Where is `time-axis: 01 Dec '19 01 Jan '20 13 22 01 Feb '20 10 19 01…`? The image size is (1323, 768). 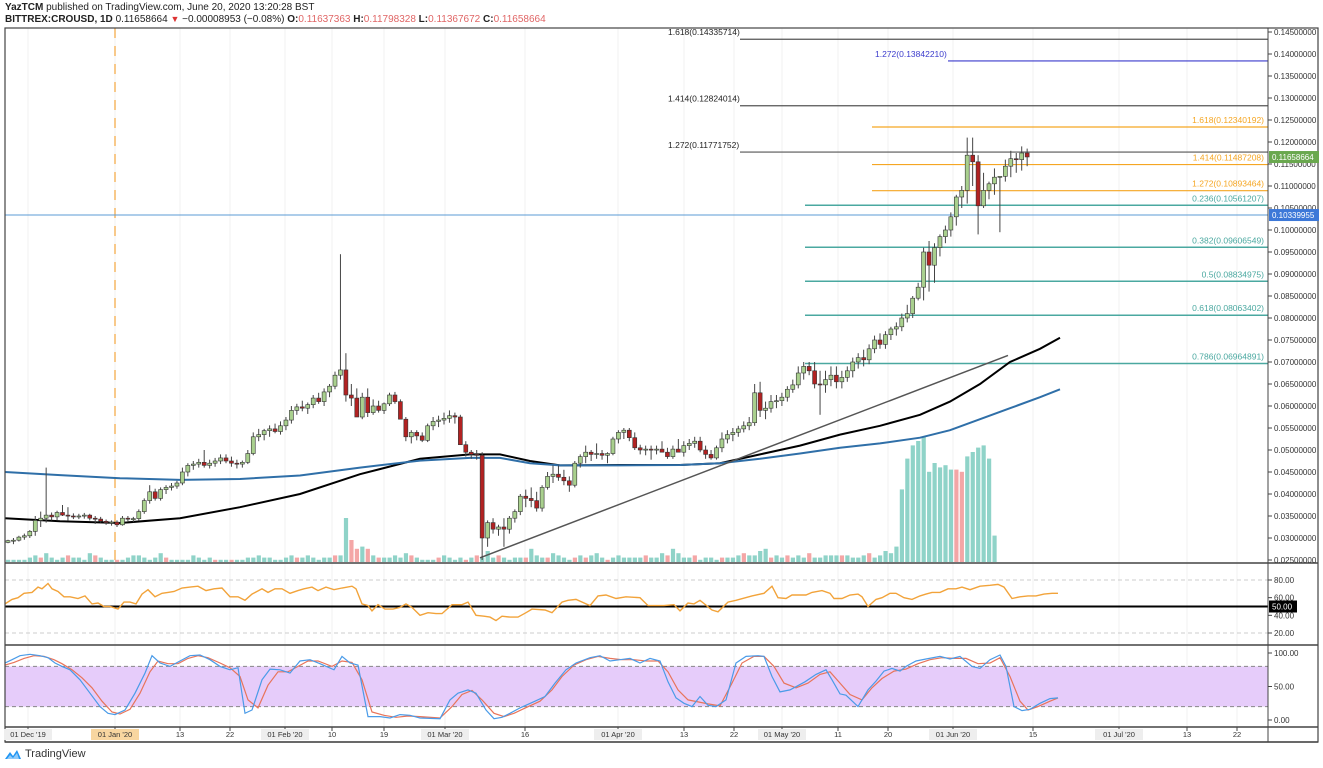 time-axis: 01 Dec '19 01 Jan '20 13 22 01 Feb '20 10 19 01… is located at coordinates (661, 735).